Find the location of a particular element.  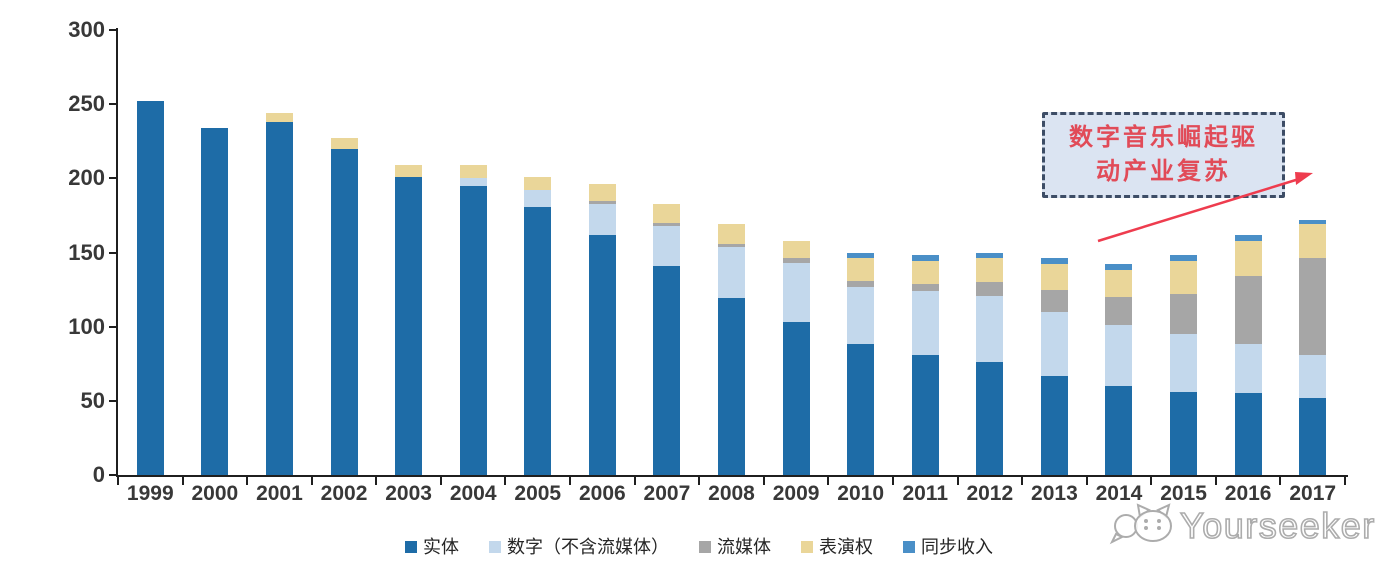

bar-2016-physical is located at coordinates (1248, 434).